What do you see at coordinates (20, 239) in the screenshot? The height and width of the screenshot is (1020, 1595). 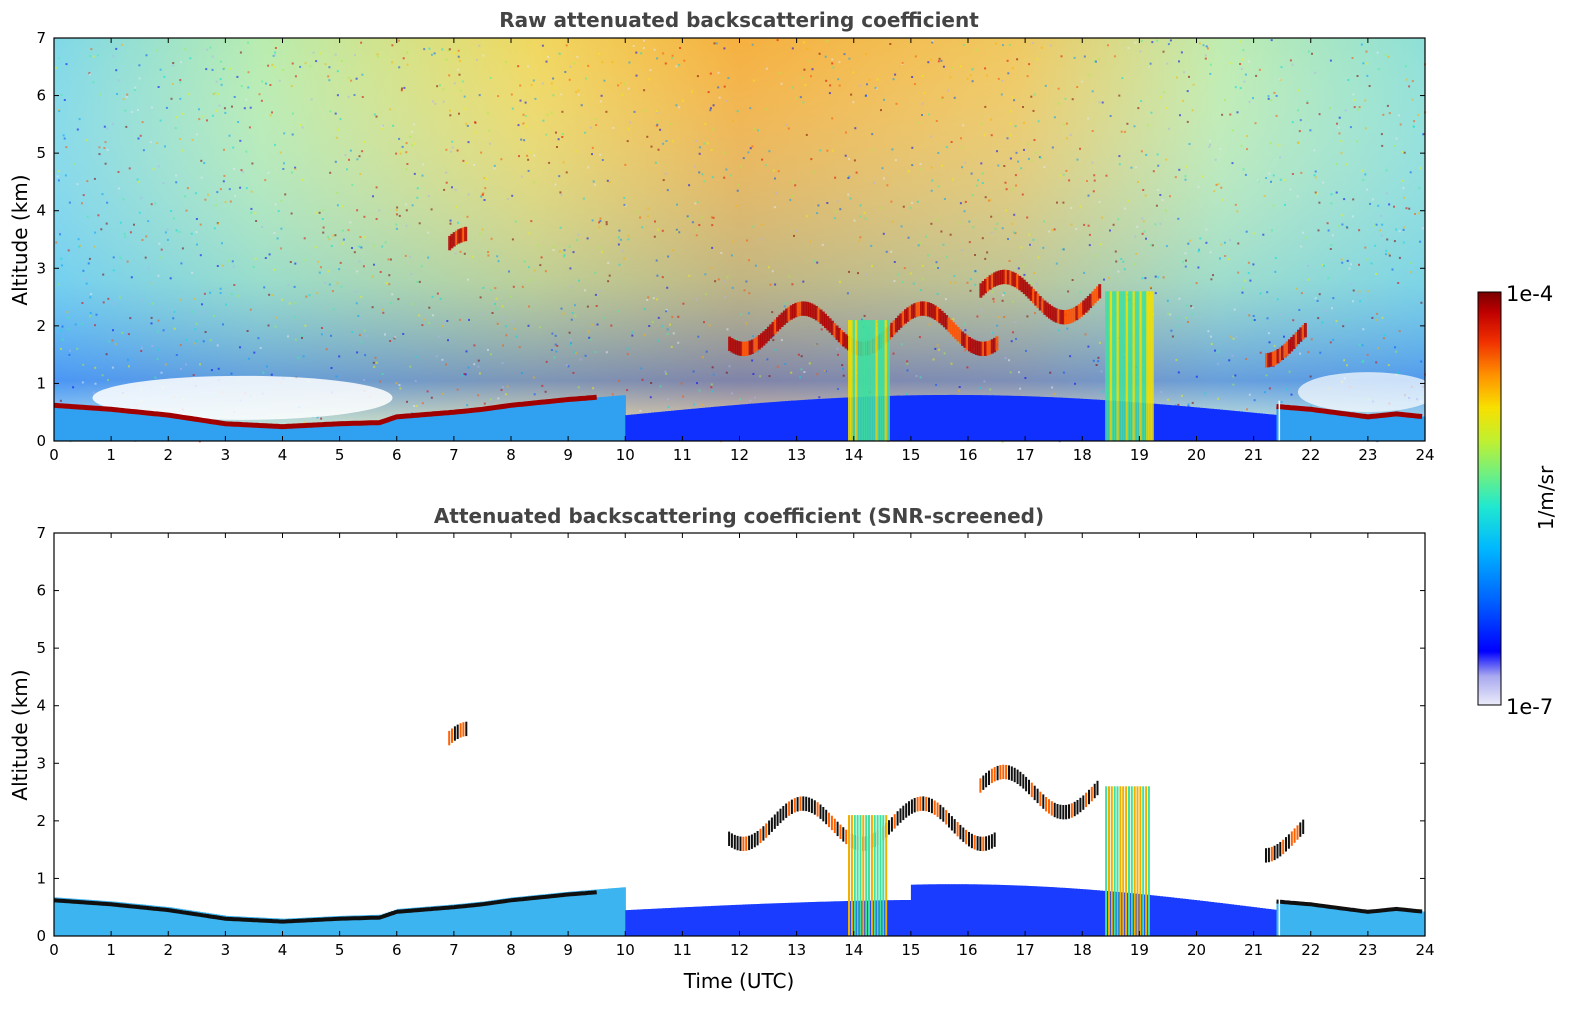 I see `panel-raw-ylabel: Altitude (km)` at bounding box center [20, 239].